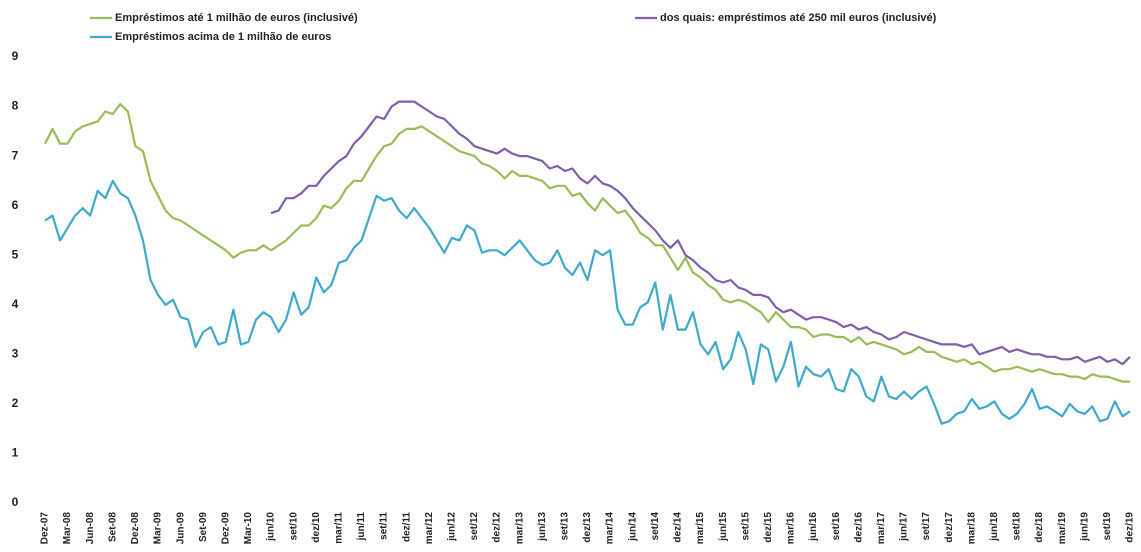  What do you see at coordinates (90, 528) in the screenshot?
I see `x-tick-label: Jun-08` at bounding box center [90, 528].